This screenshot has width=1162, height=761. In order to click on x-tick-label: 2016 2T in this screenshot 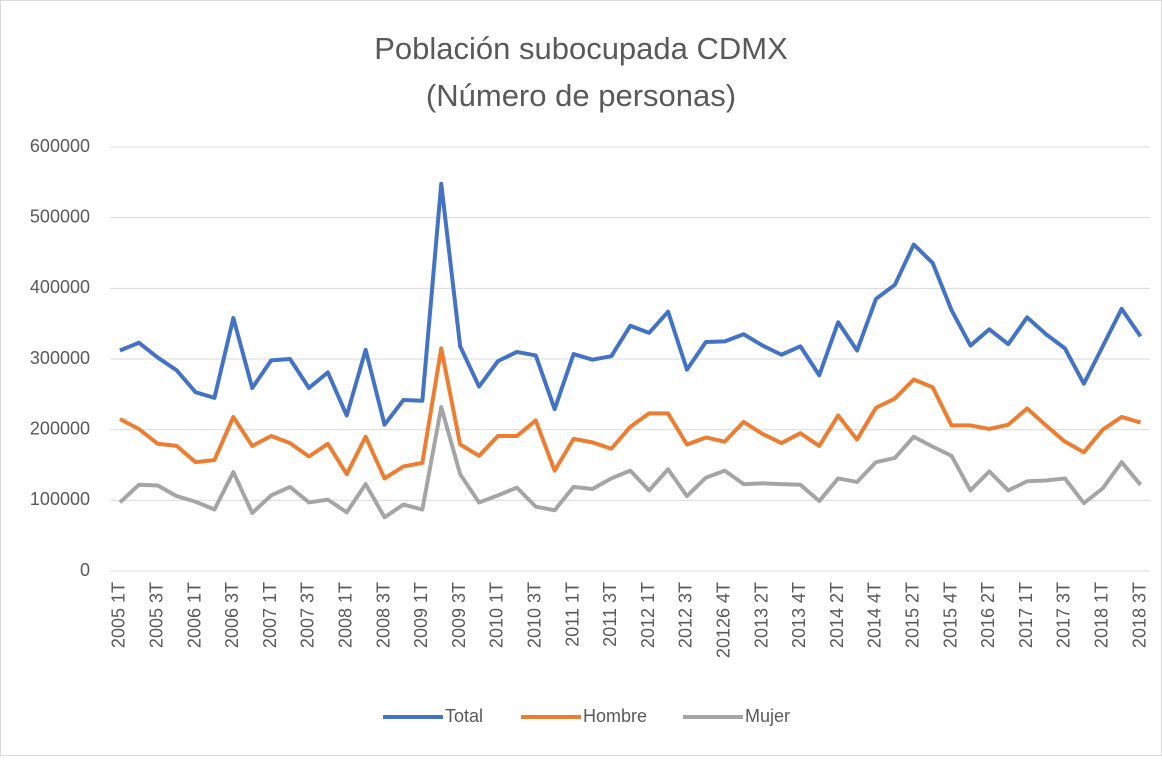, I will do `click(988, 615)`.